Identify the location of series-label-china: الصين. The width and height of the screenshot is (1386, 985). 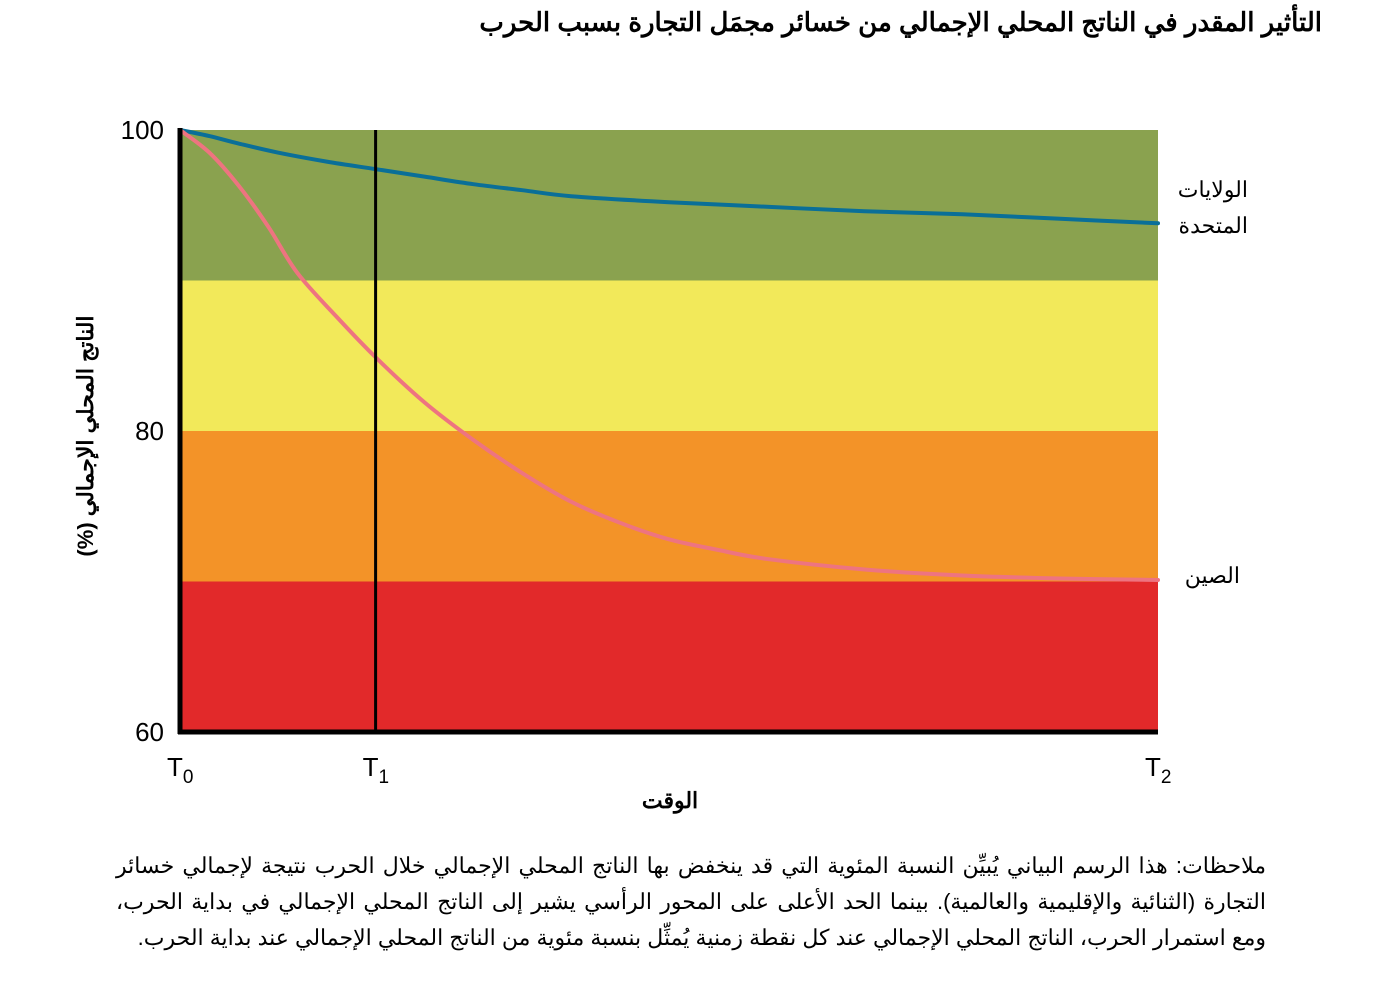
(1212, 575).